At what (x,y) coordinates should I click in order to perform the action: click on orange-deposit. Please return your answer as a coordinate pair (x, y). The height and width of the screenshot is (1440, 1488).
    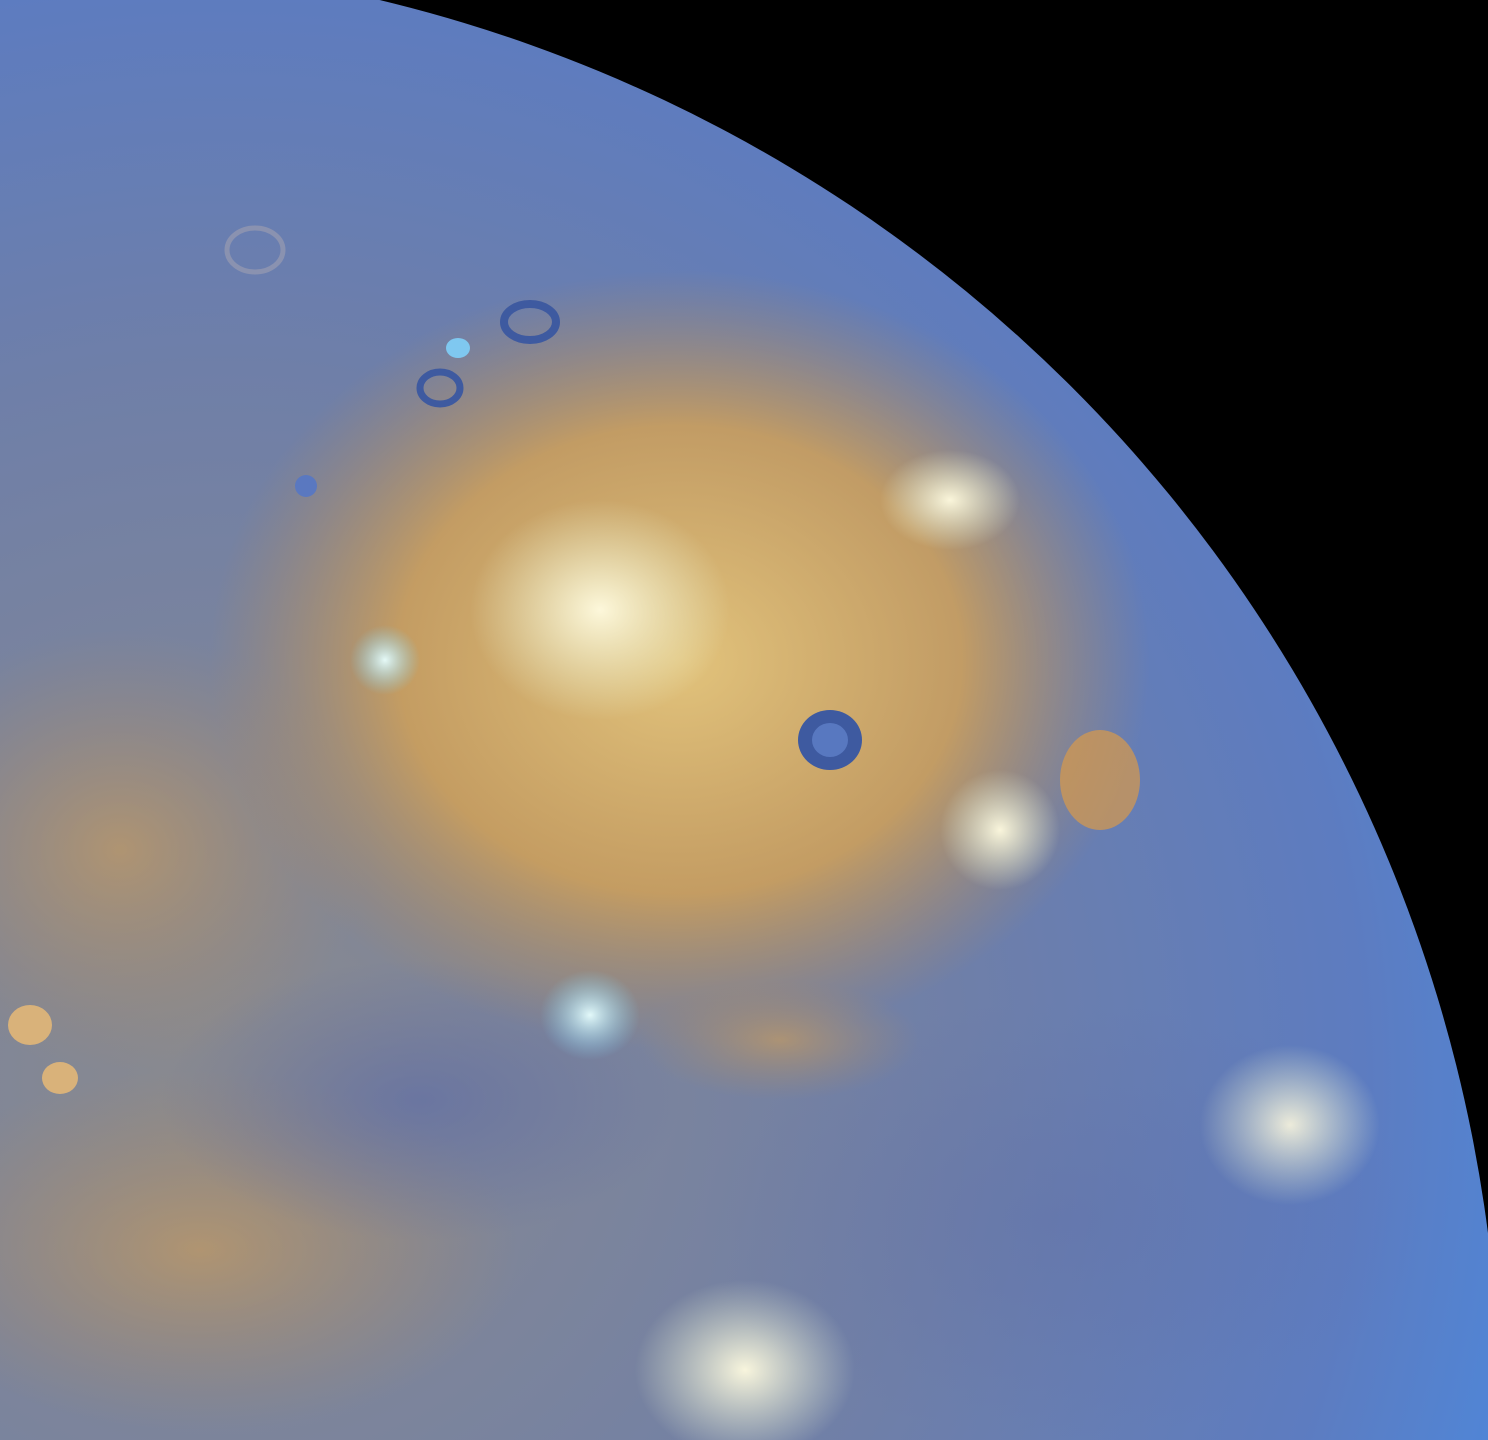
    Looking at the image, I should click on (1100, 780).